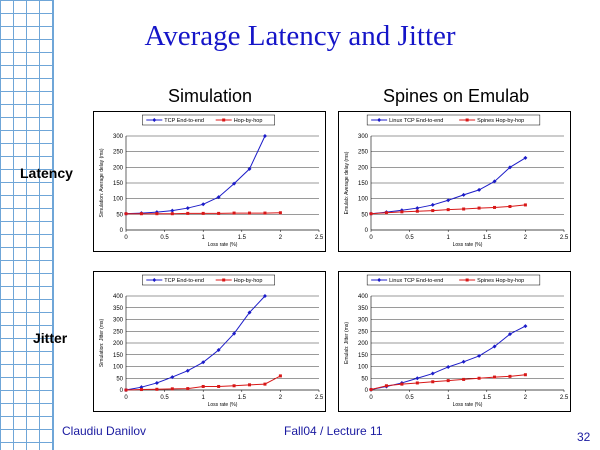  What do you see at coordinates (46, 173) in the screenshot?
I see `row-label-latency: Latency` at bounding box center [46, 173].